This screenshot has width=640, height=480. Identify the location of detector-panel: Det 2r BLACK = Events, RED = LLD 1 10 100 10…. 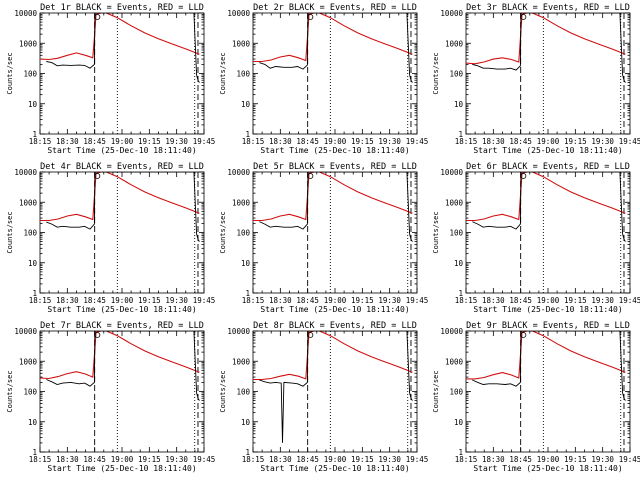
(323, 79).